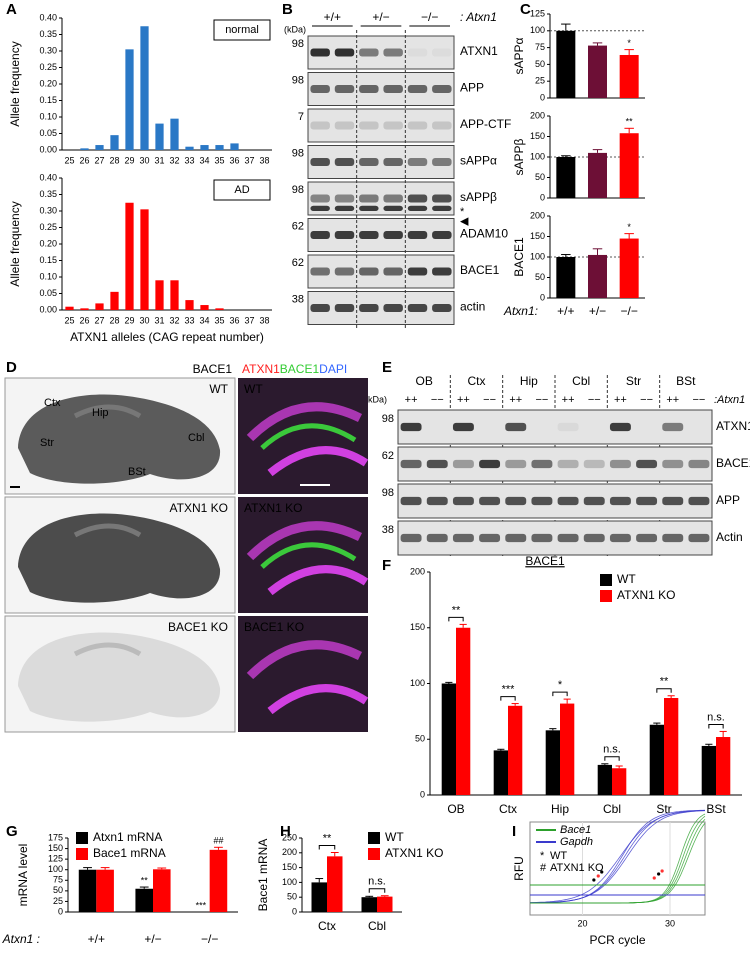 This screenshot has height=957, width=750. I want to click on region-label: Str, so click(633, 381).